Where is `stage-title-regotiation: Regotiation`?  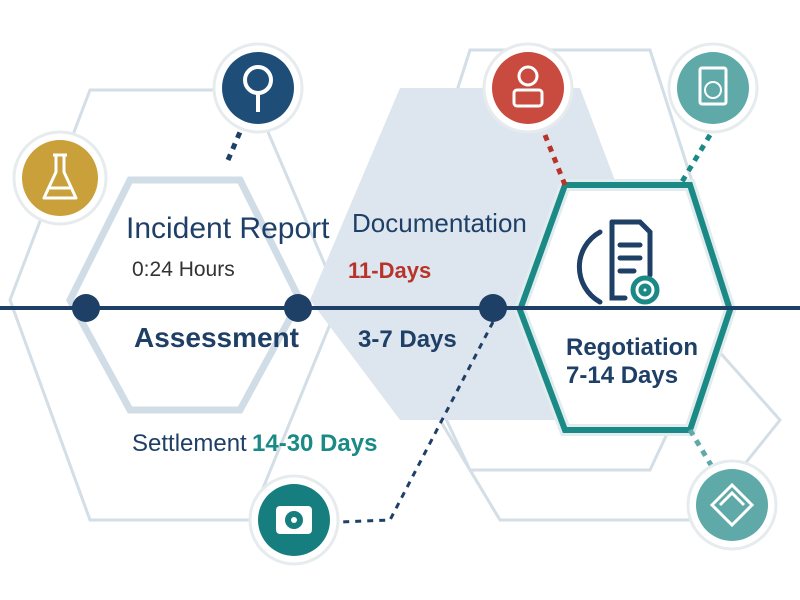
stage-title-regotiation: Regotiation is located at coordinates (632, 347).